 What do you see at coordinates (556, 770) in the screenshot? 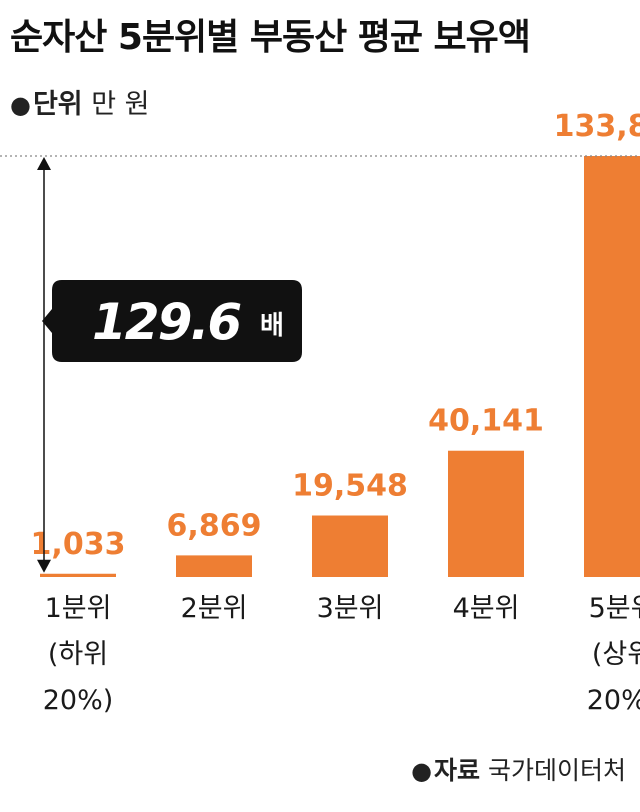
I see `source-value: 국가데이터처` at bounding box center [556, 770].